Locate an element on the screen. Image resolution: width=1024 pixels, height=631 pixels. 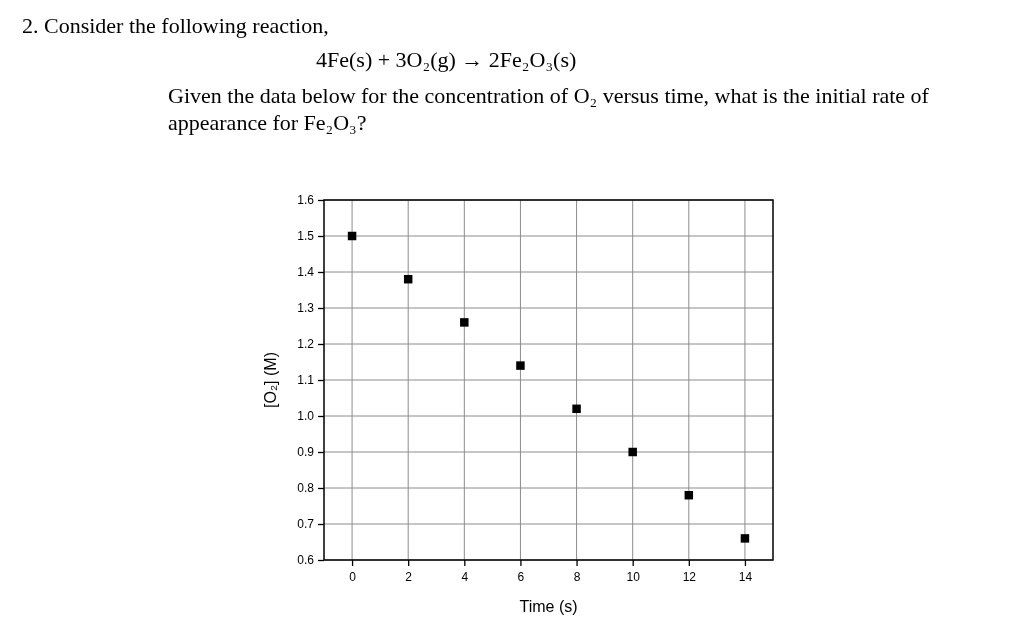
chart-subtitle: 4Fe(s) + 3O₂(g) → 2Fe₂O₃(s) is located at coordinates (446, 59).